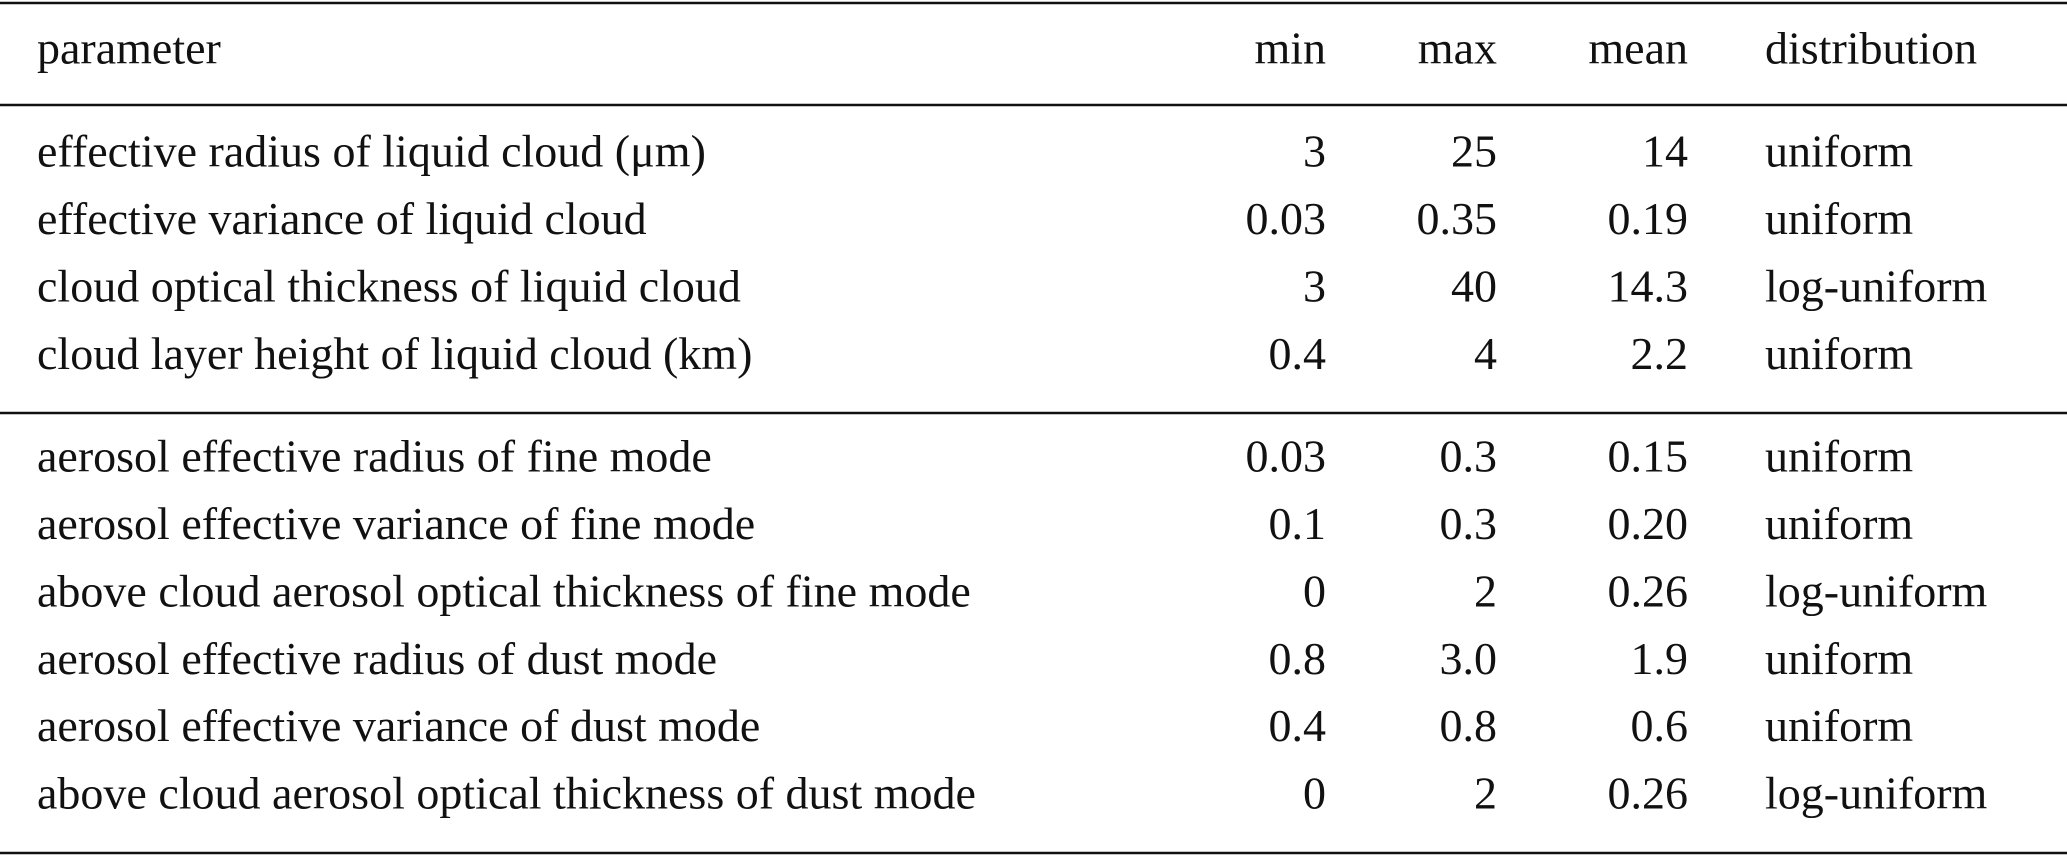  What do you see at coordinates (398, 725) in the screenshot?
I see `parameter-cell: aerosol effective variance of dust mode` at bounding box center [398, 725].